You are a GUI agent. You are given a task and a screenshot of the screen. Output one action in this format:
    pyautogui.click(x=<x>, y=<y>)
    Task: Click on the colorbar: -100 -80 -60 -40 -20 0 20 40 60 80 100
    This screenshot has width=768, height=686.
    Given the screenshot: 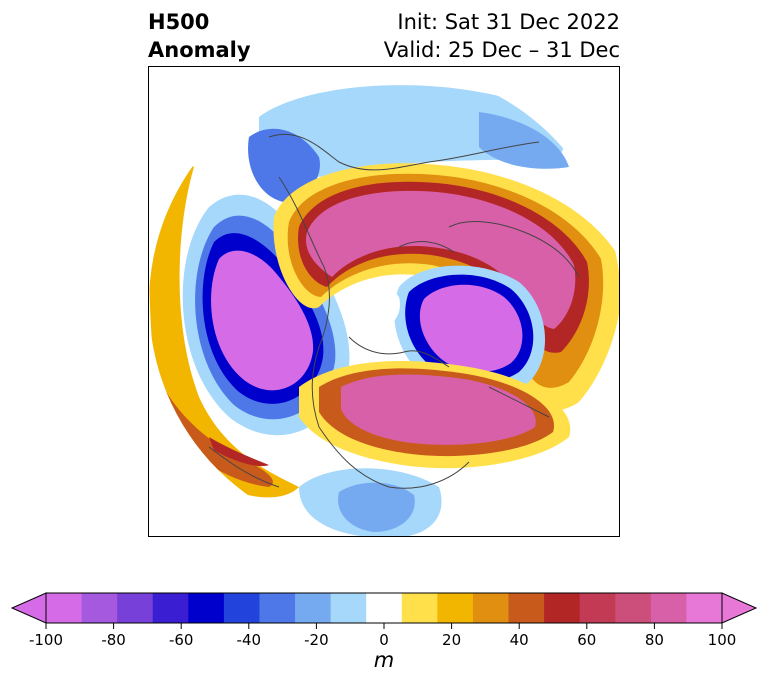 What is the action you would take?
    pyautogui.click(x=384, y=620)
    